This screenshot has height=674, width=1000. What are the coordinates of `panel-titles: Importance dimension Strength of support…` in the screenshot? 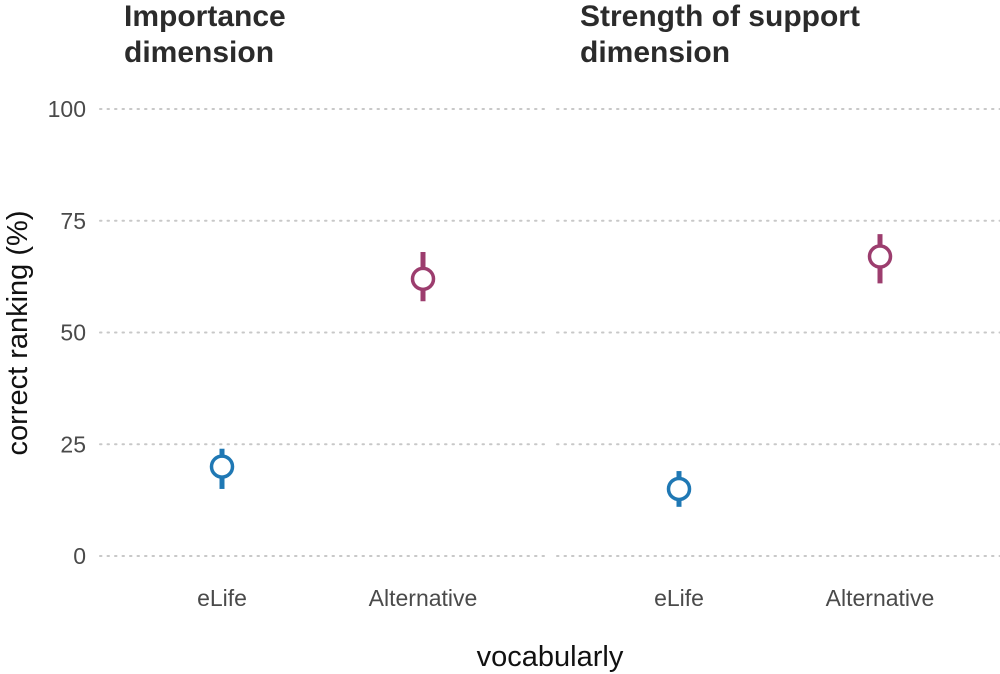 It's located at (492, 34).